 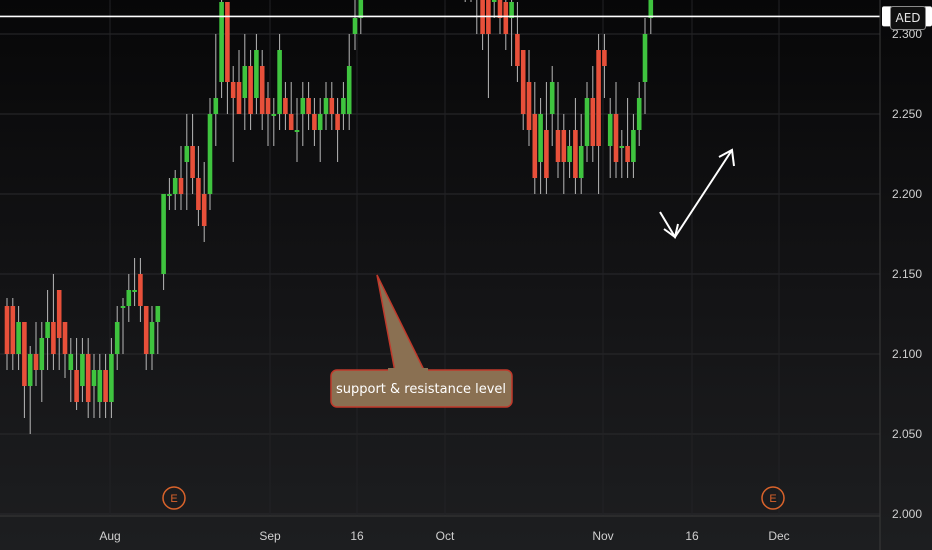 What do you see at coordinates (908, 18) in the screenshot?
I see `currency-selector: AED` at bounding box center [908, 18].